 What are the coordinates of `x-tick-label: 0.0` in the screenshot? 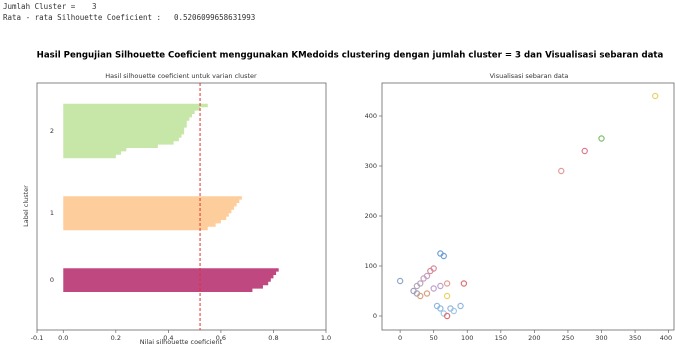 It's located at (63, 338).